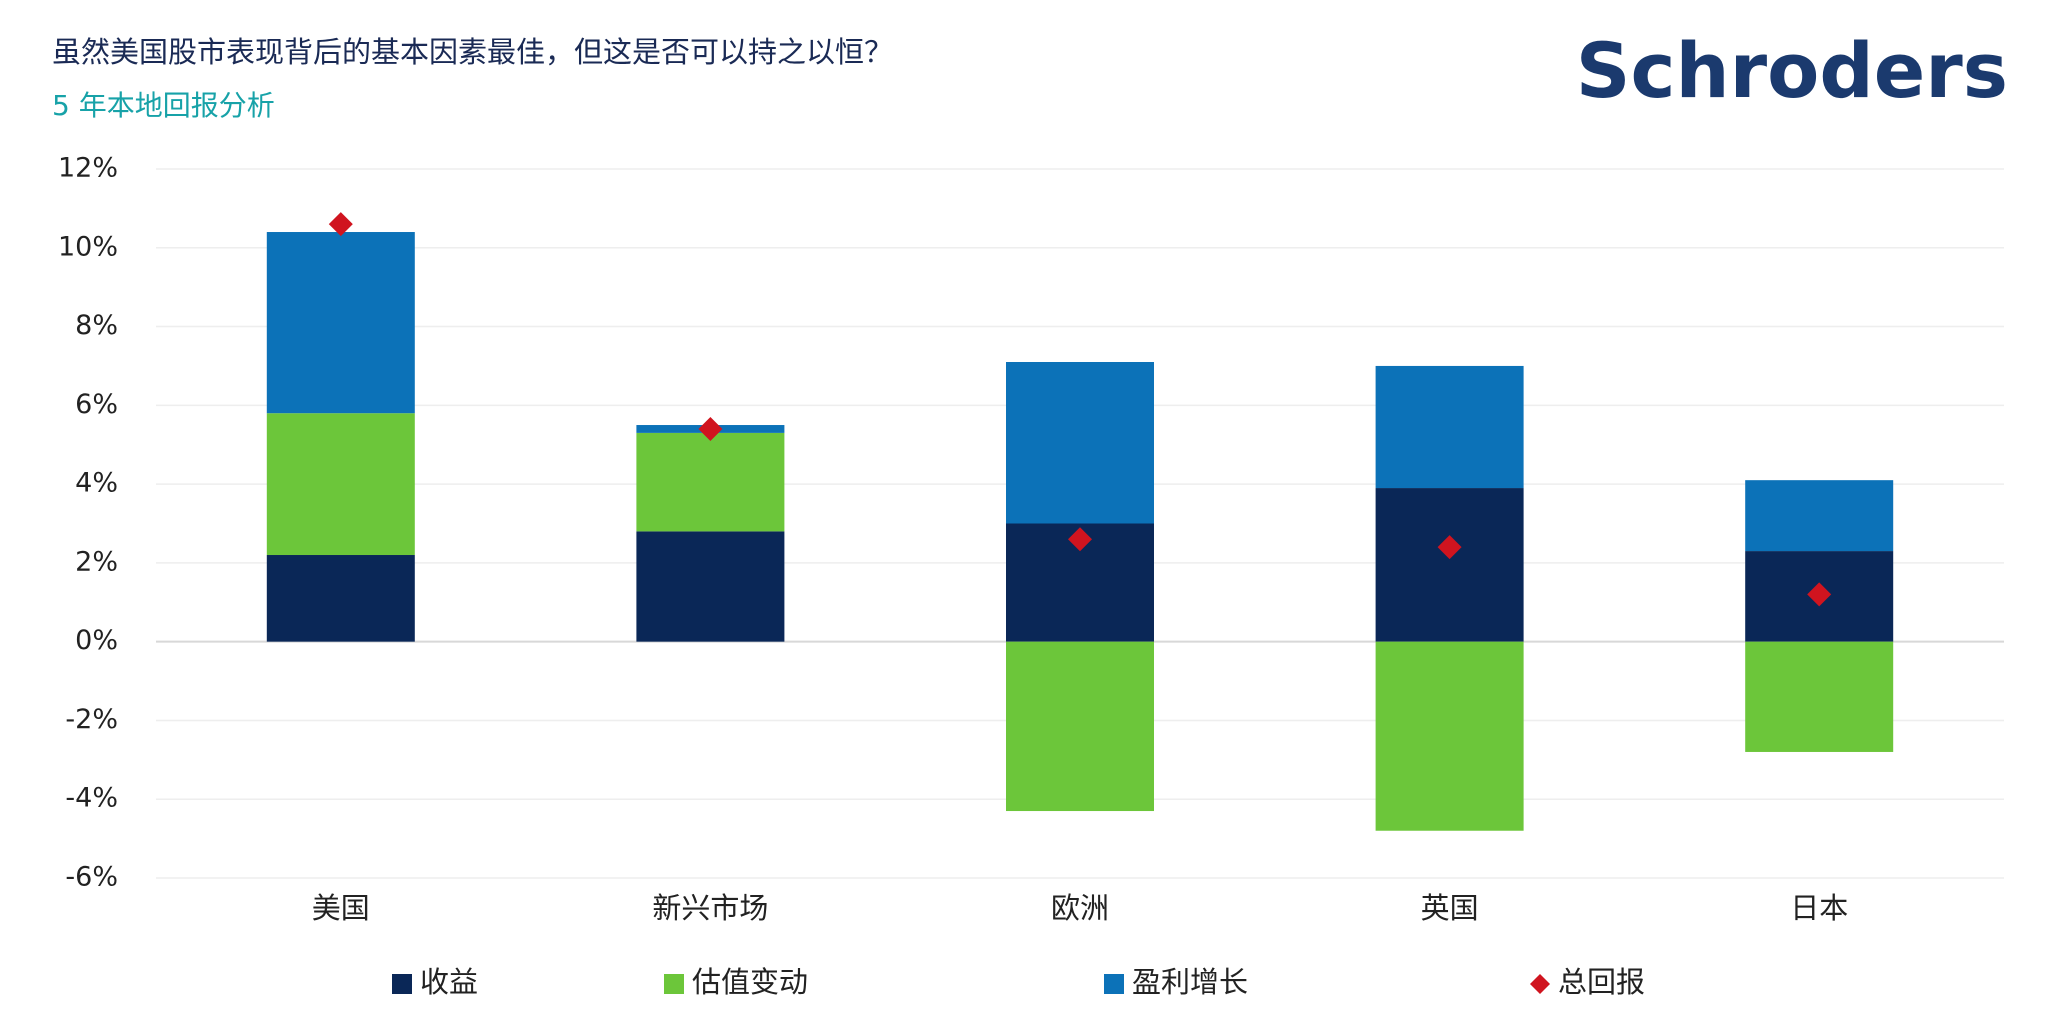  Describe the element at coordinates (1450, 908) in the screenshot. I see `x-tick-label: 英国` at that location.